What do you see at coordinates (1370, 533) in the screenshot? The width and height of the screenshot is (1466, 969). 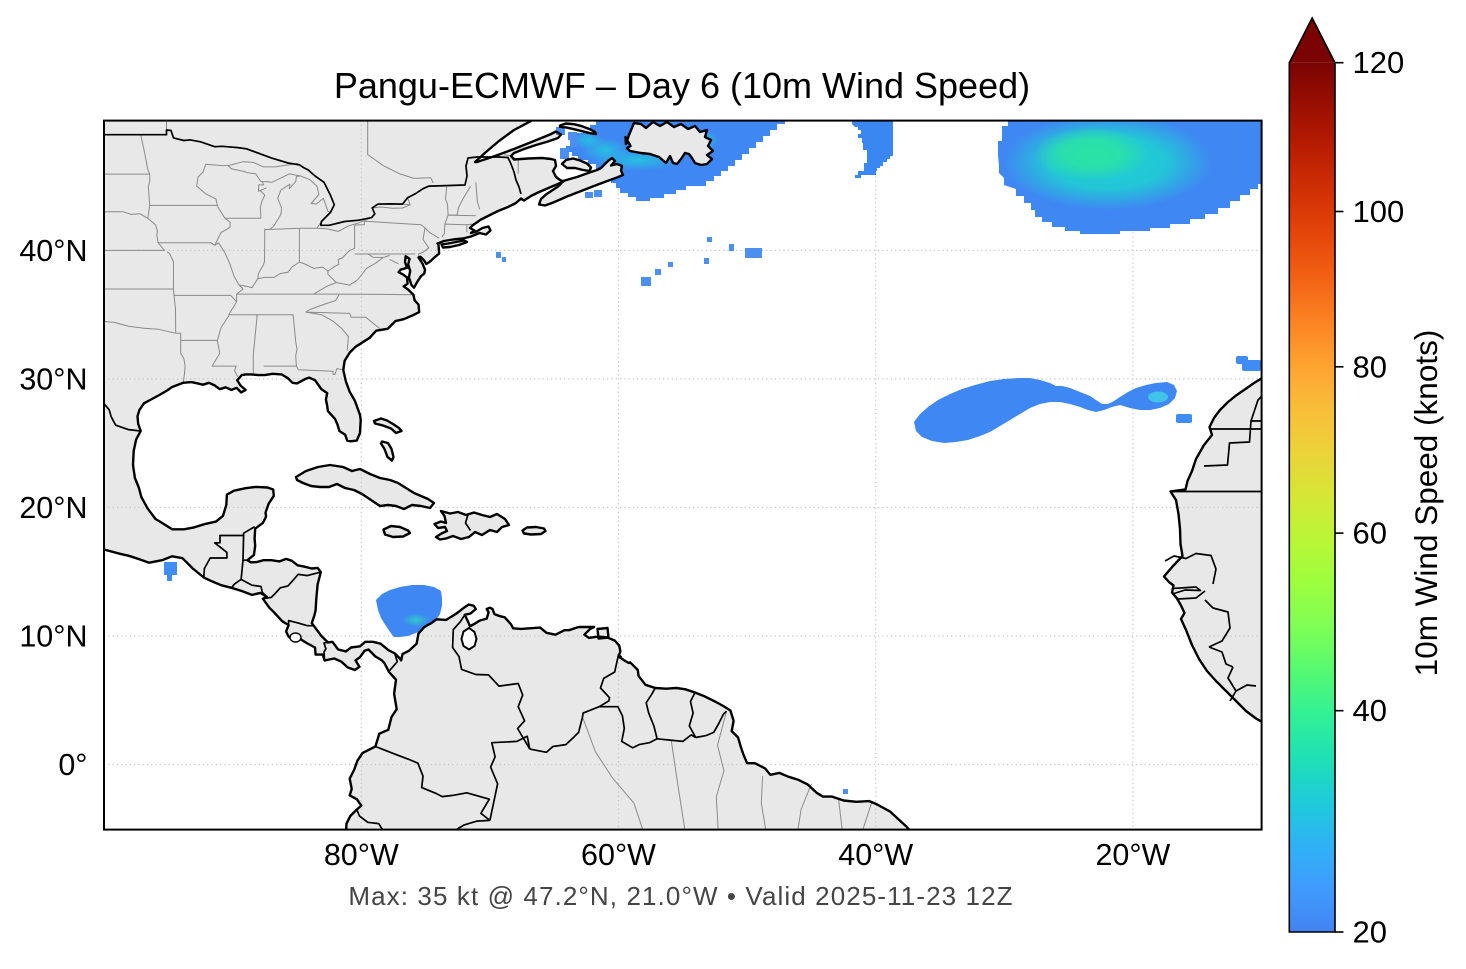 I see `svg-text: 60` at bounding box center [1370, 533].